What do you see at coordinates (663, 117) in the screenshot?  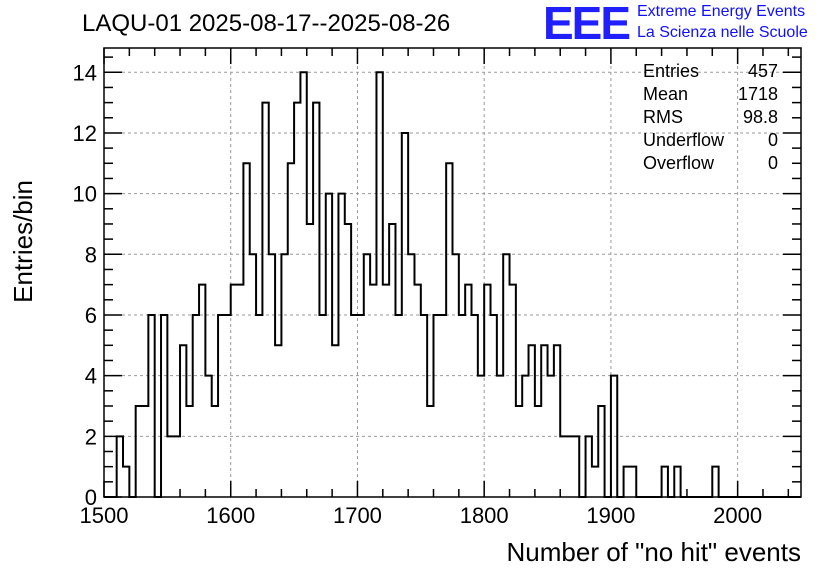 I see `stats-label: RMS` at bounding box center [663, 117].